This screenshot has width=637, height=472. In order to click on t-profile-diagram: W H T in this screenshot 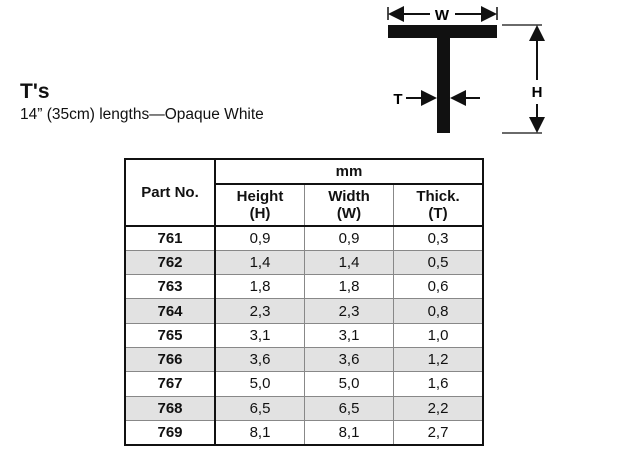, I will do `click(466, 70)`.